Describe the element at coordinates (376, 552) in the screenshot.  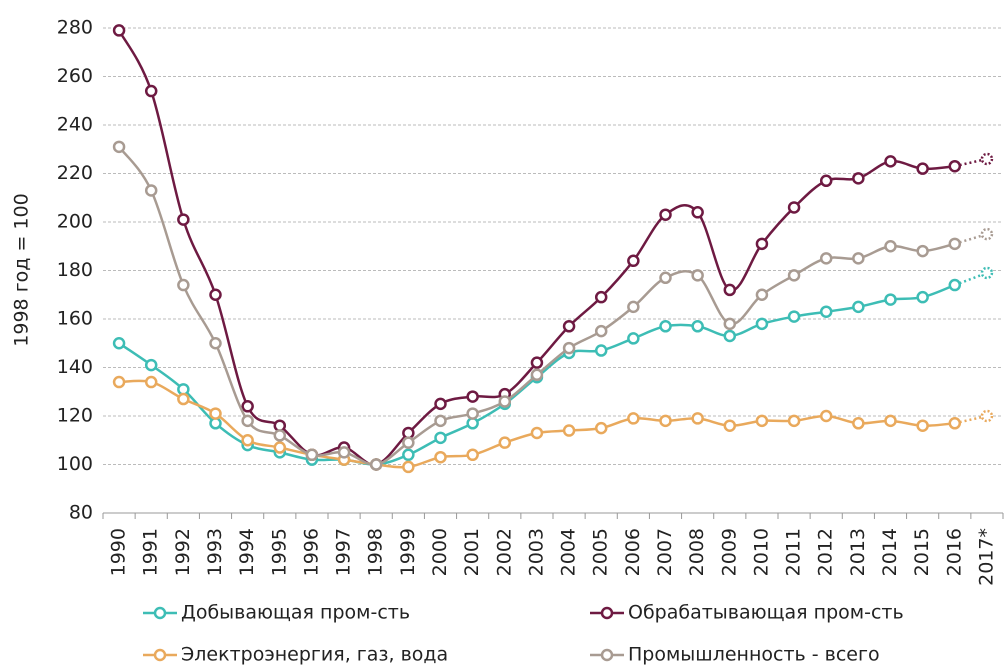
I see `x-tick-label: 1998` at that location.